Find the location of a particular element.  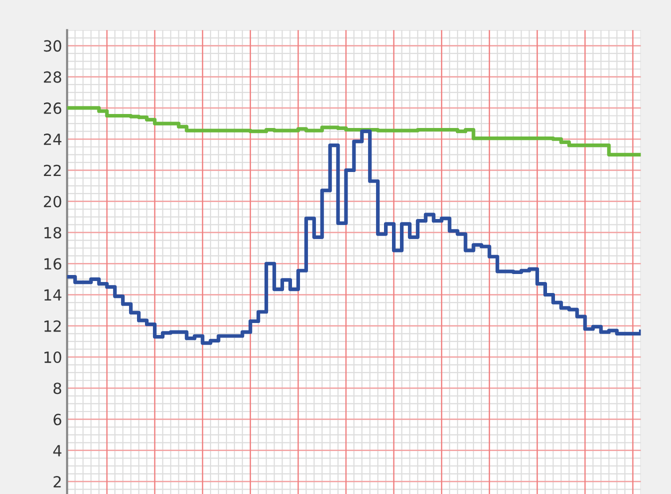

y-tick-label: 14 is located at coordinates (53, 295).